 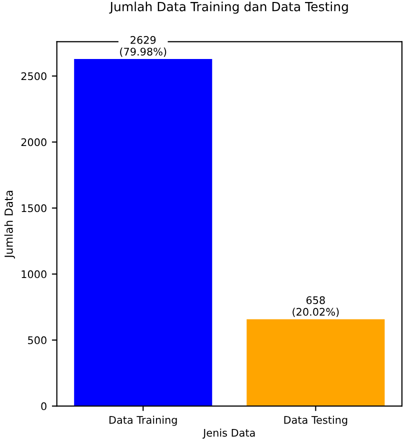 What do you see at coordinates (316, 421) in the screenshot?
I see `x-tick-label: Data Testing` at bounding box center [316, 421].